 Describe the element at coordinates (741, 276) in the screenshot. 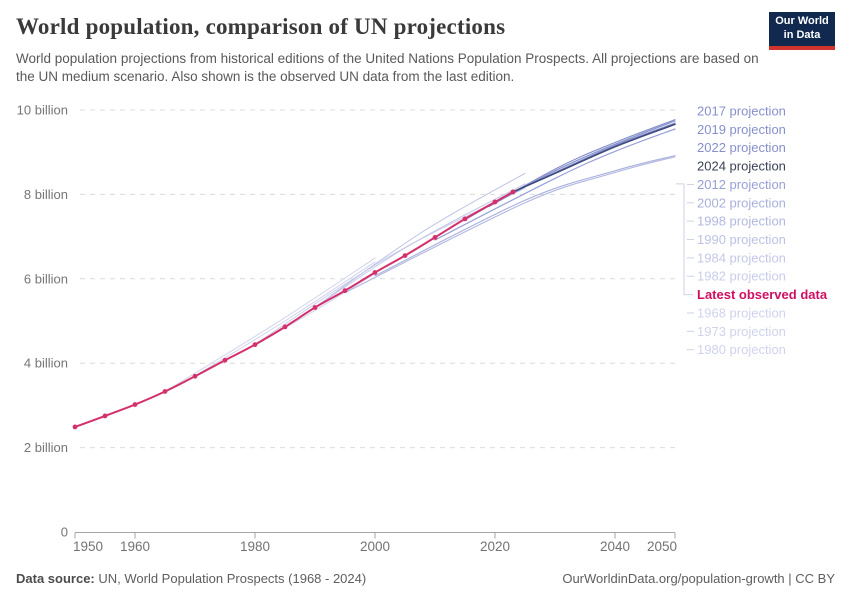

I see `legend-item-p1982: 1982 projection` at that location.